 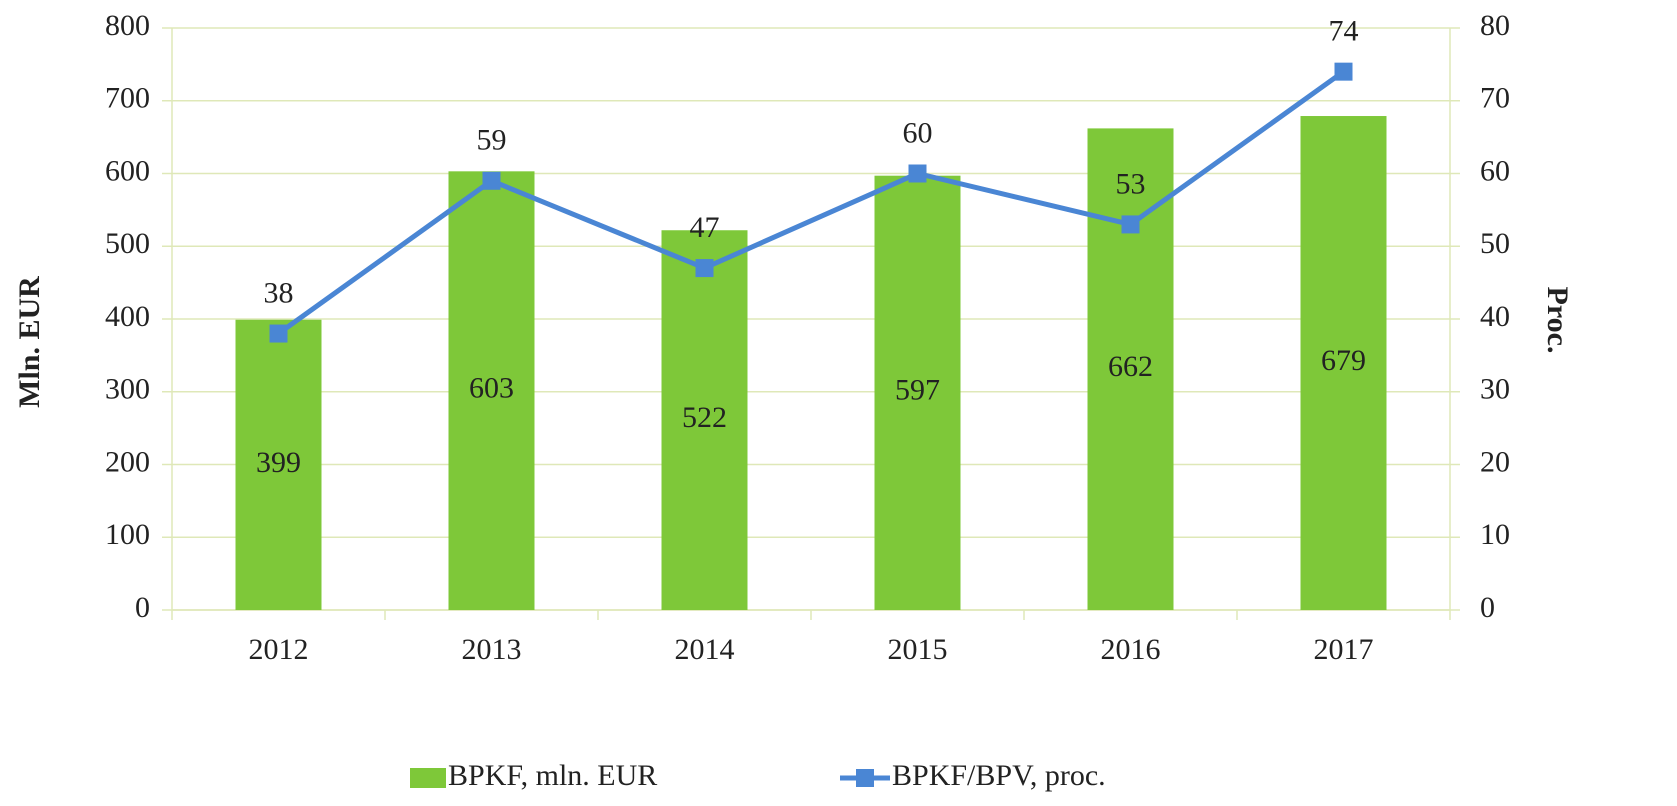 What do you see at coordinates (1130, 366) in the screenshot?
I see `bar-value-label: 662` at bounding box center [1130, 366].